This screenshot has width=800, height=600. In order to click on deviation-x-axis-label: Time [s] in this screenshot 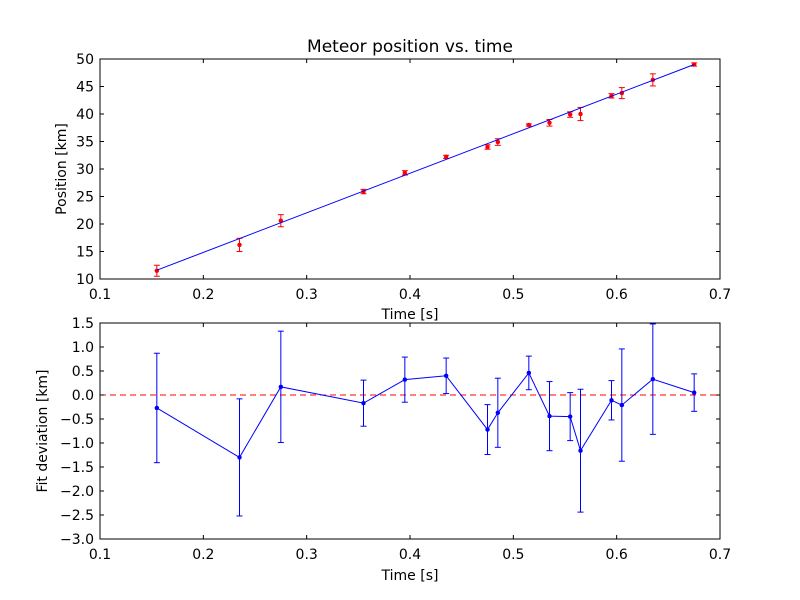, I will do `click(410, 576)`.